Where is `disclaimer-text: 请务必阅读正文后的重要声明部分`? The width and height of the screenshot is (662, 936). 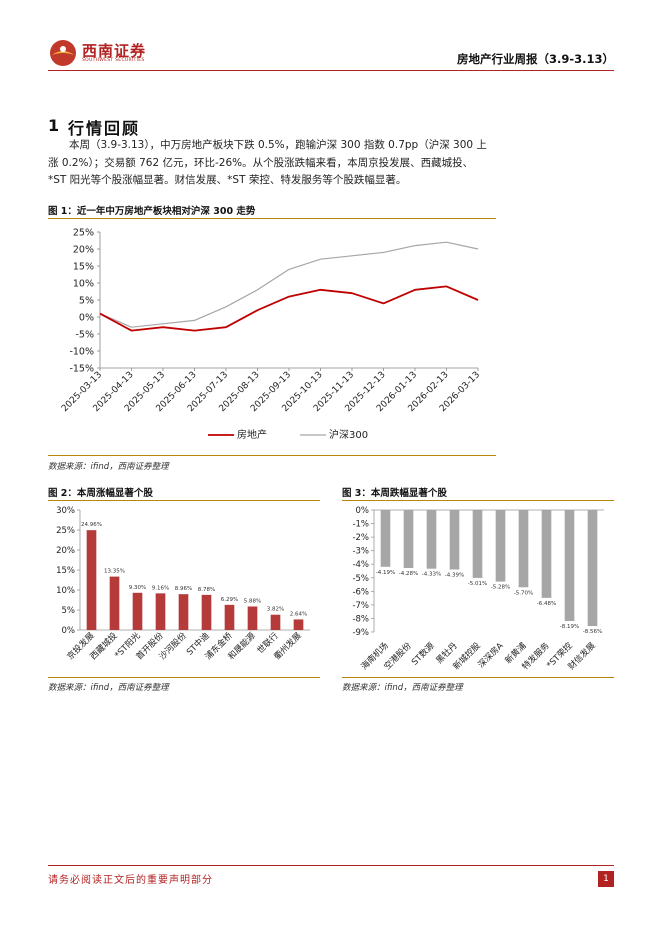
disclaimer-text: 请务必阅读正文后的重要声明部分 is located at coordinates (130, 880).